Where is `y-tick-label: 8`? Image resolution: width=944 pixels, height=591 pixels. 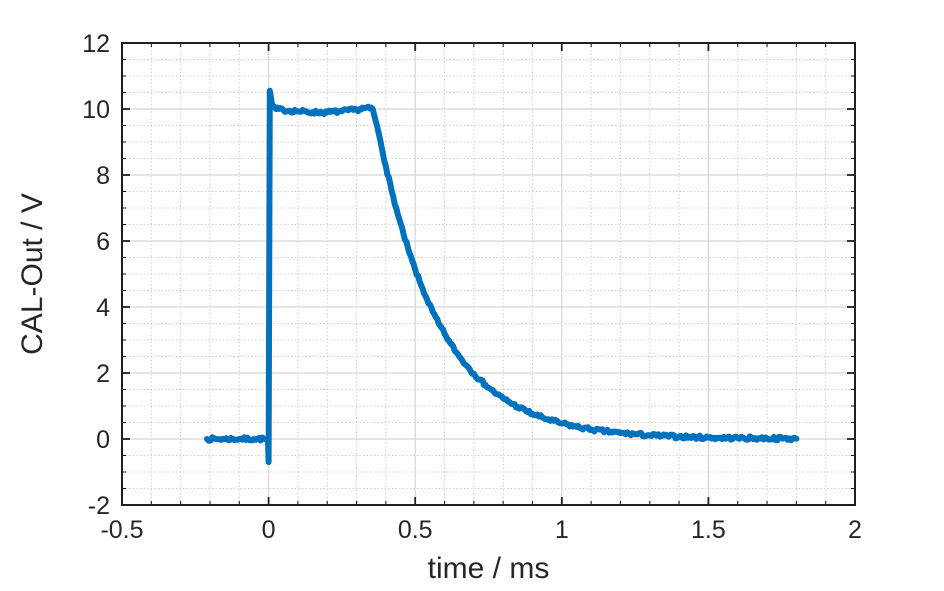 y-tick-label: 8 is located at coordinates (103, 176).